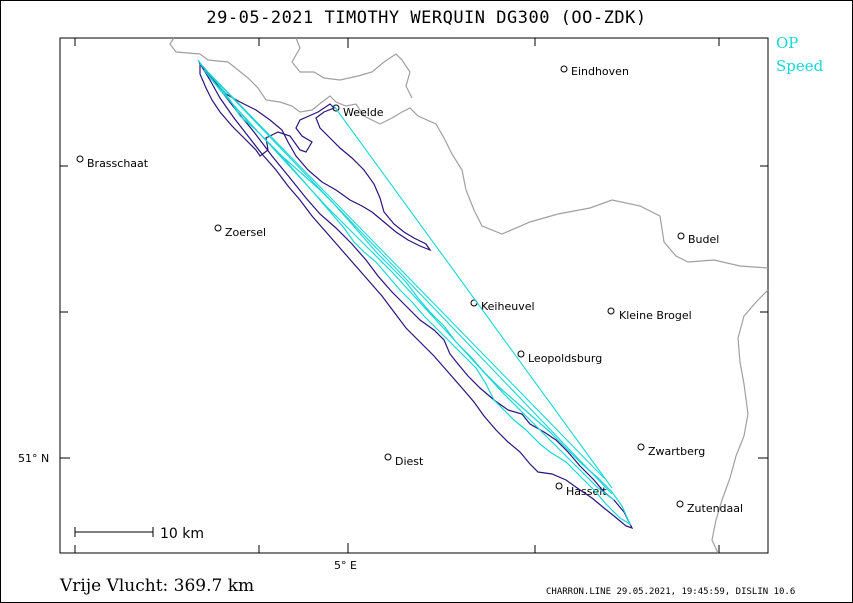 This screenshot has width=853, height=603. Describe the element at coordinates (182, 534) in the screenshot. I see `scale-bar-label: 10 km` at that location.